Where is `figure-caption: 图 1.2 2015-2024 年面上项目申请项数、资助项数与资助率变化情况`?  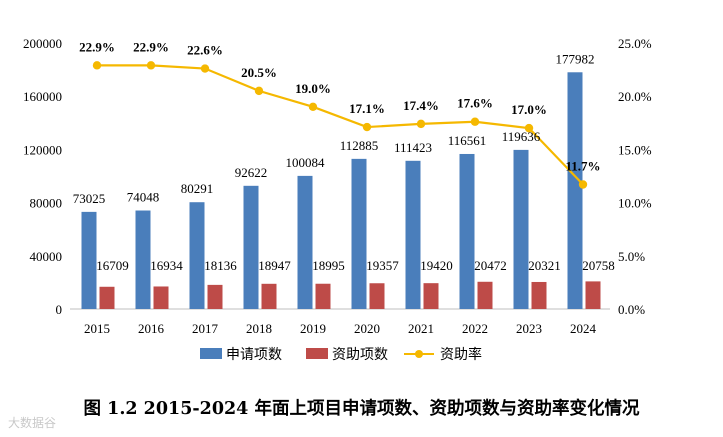
figure-caption: 图 1.2 2015-2024 年面上项目申请项数、资助项数与资助率变化情况 is located at coordinates (361, 409).